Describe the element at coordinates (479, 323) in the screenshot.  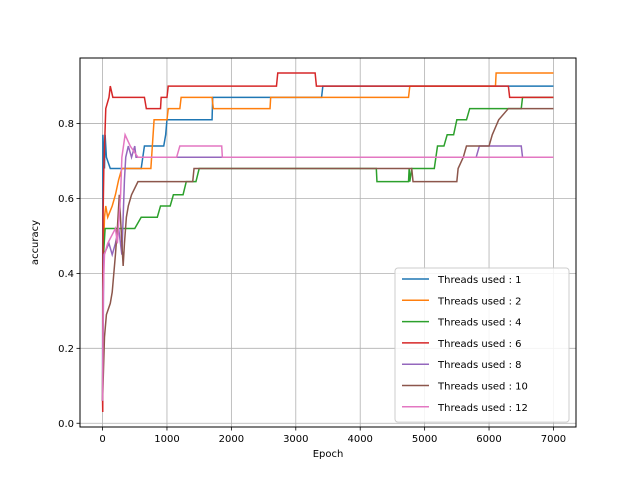
I see `legend-label: Threads used : 4` at that location.